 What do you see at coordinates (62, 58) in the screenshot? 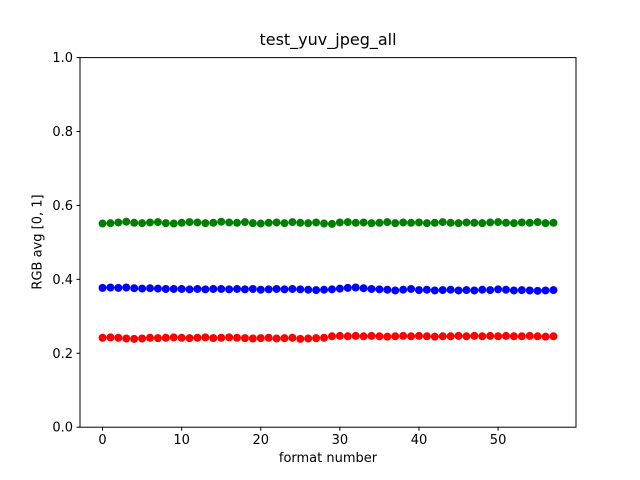
I see `y-tick-label: 1.0` at bounding box center [62, 58].